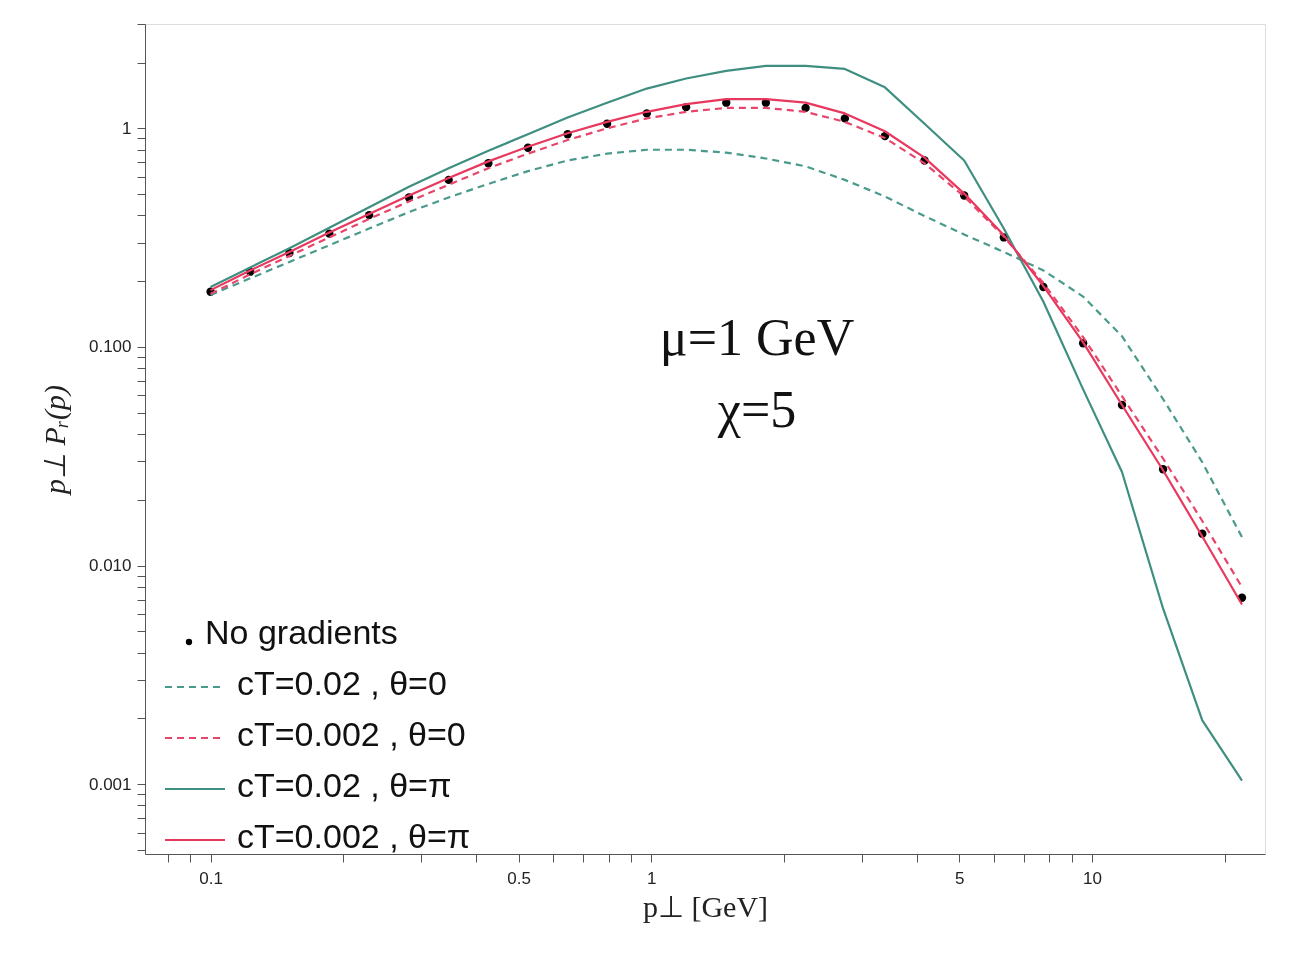  I want to click on legend-label: No gradients, so click(301, 632).